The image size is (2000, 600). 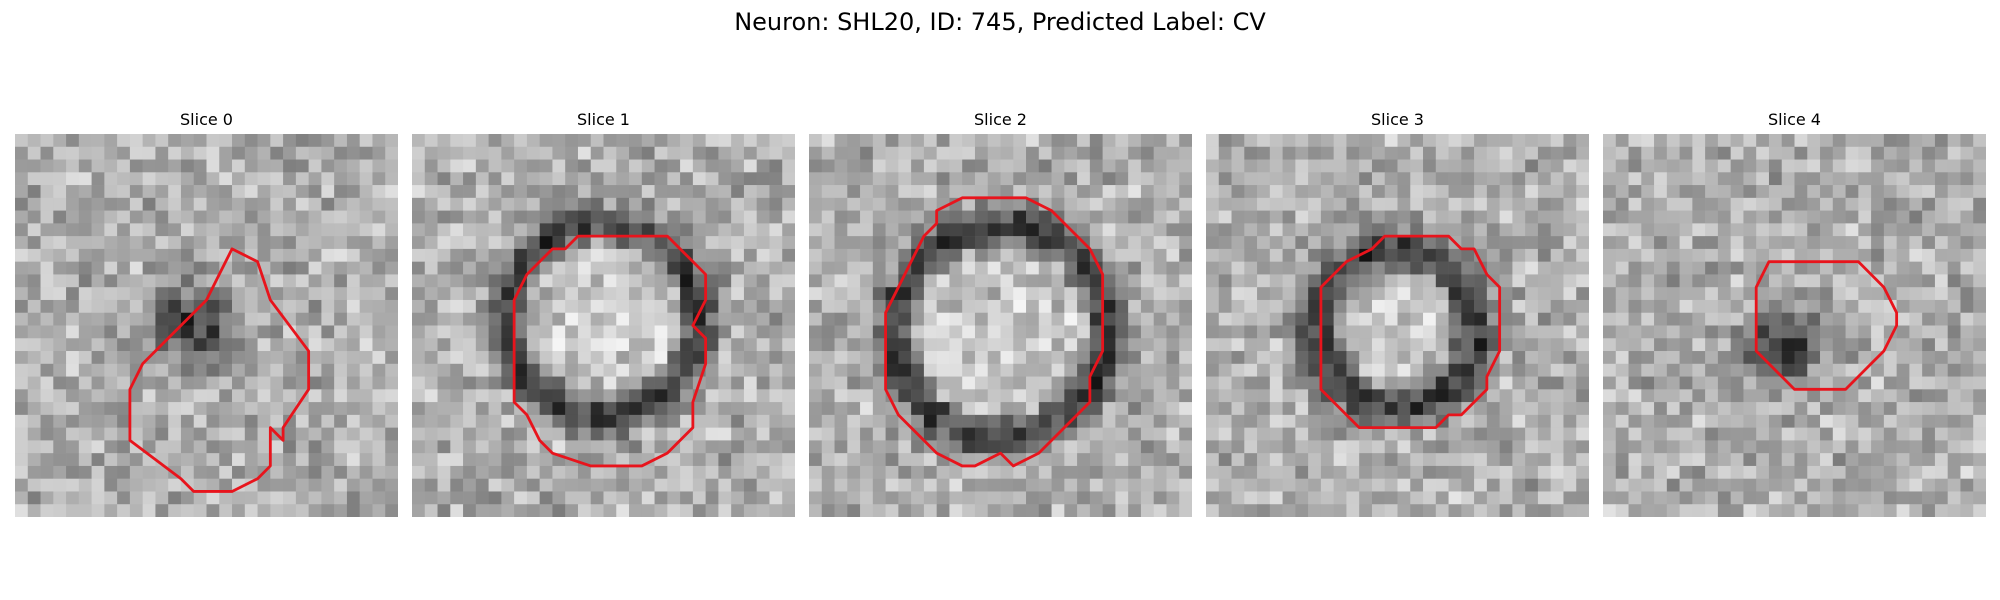 I want to click on slice-title: Slice 4, so click(x=1794, y=119).